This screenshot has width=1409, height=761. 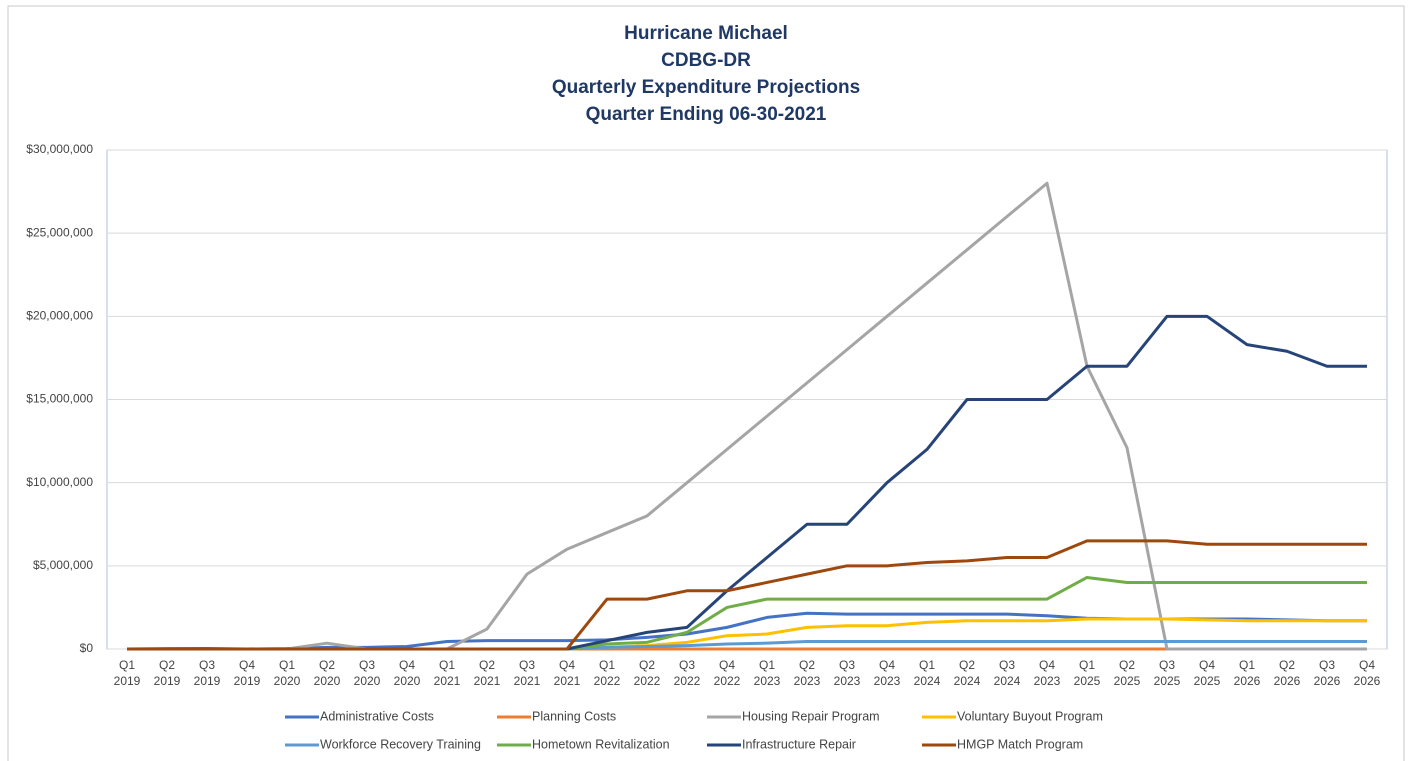 I want to click on x-tick-label: Q4 2019, so click(x=247, y=673).